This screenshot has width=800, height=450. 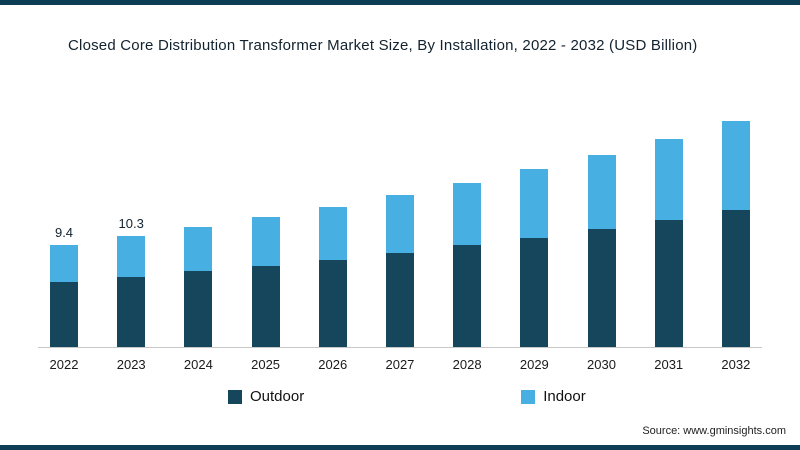 What do you see at coordinates (266, 364) in the screenshot?
I see `x-axis-label-2025: 2025` at bounding box center [266, 364].